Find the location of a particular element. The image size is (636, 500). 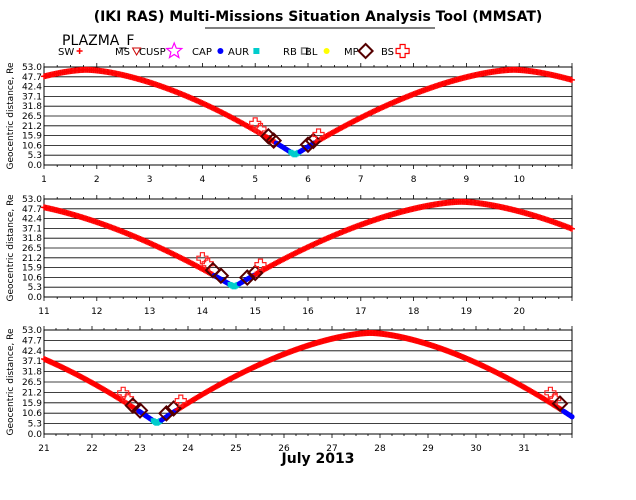

x-tick-label: 9 is located at coordinates (467, 180).